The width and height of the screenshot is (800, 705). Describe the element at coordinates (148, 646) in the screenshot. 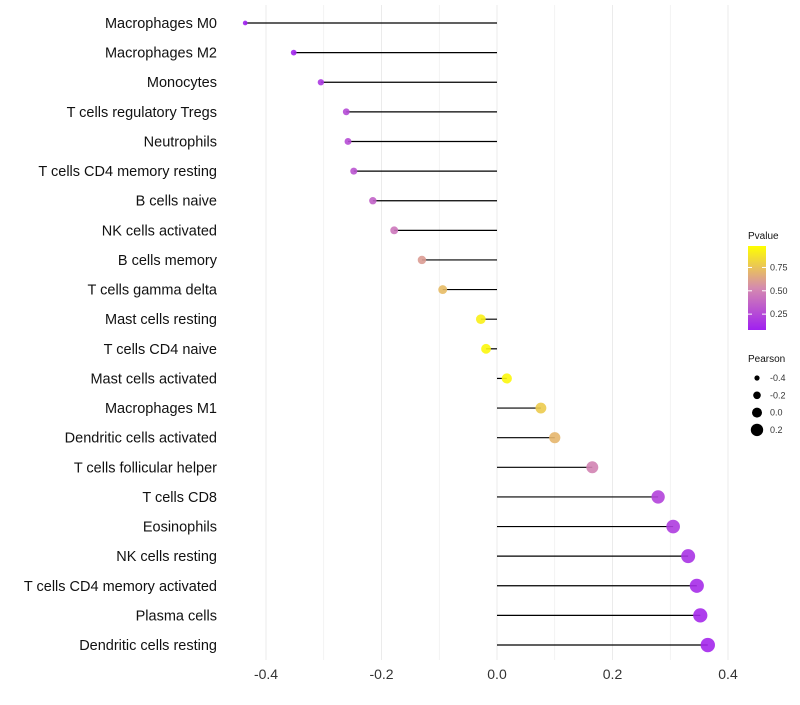

I see `y-tick-label: Dendritic cells resting` at that location.